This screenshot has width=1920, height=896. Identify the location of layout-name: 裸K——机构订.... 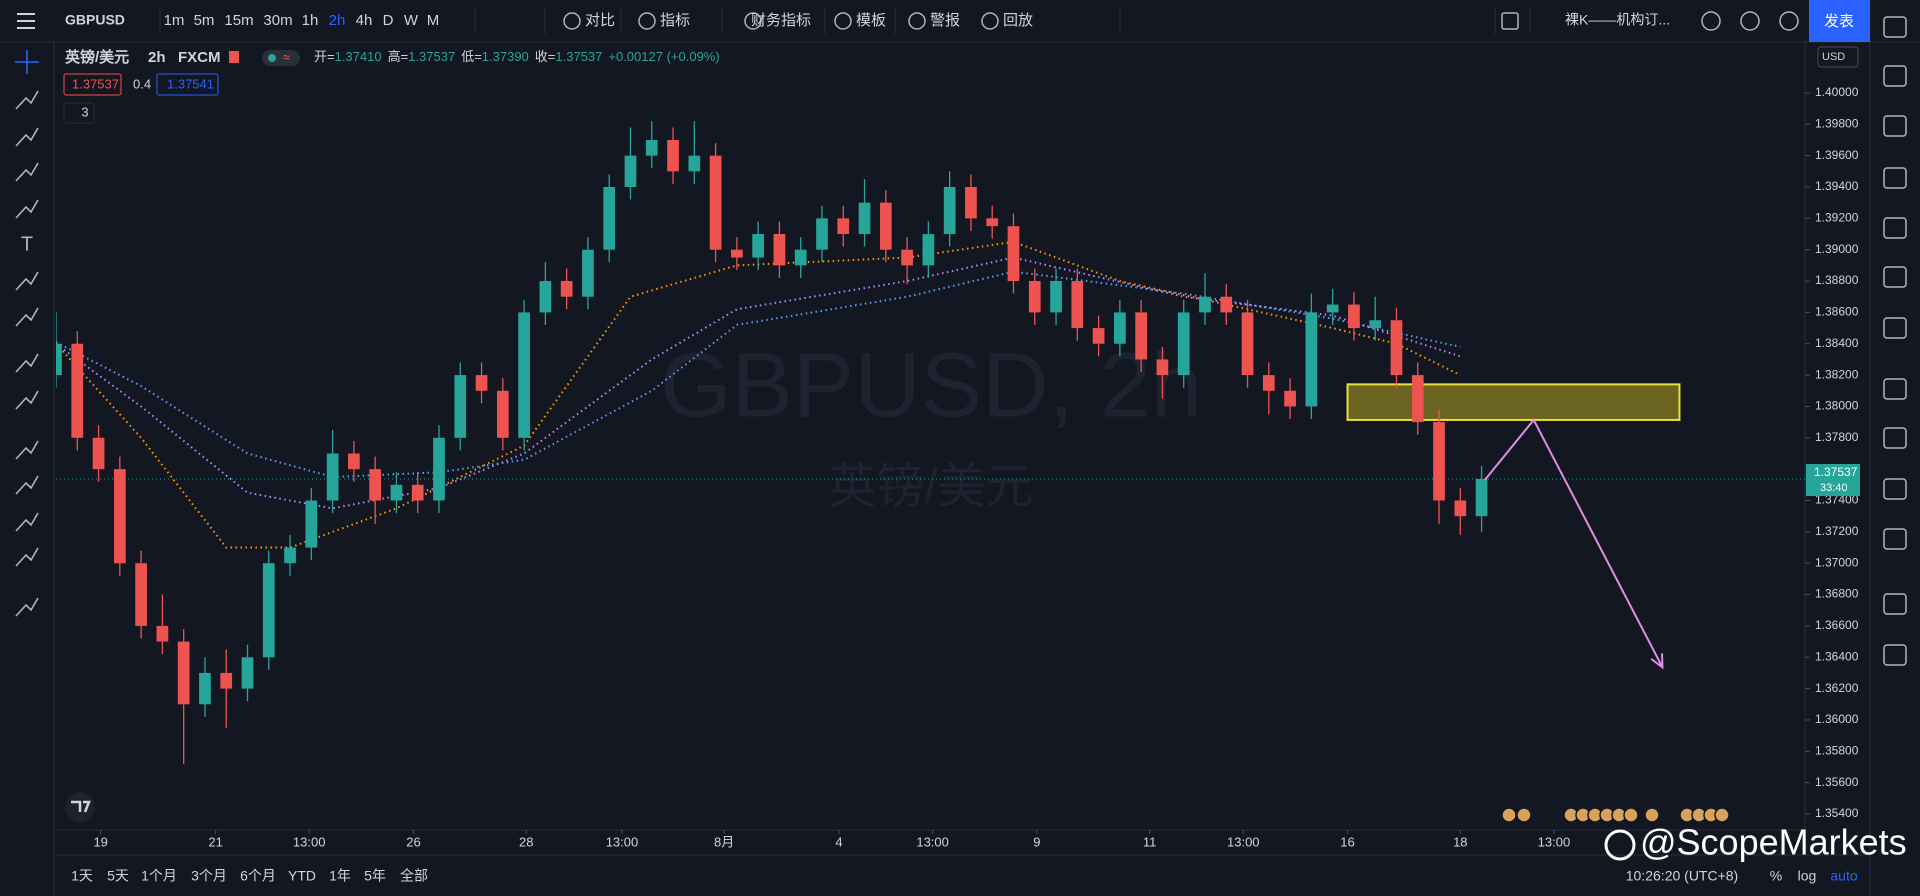
(1617, 20).